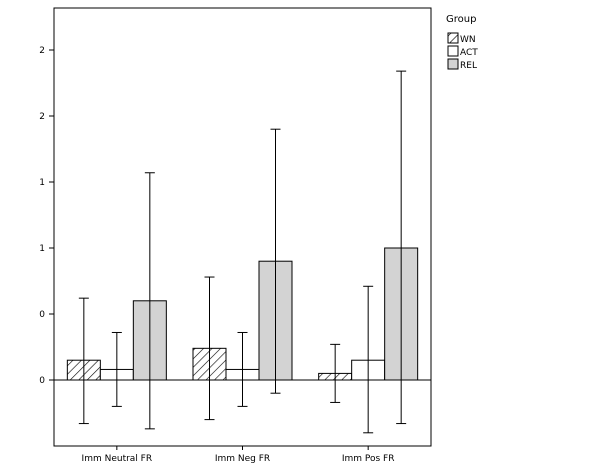  I want to click on legend-title: Group, so click(461, 19).